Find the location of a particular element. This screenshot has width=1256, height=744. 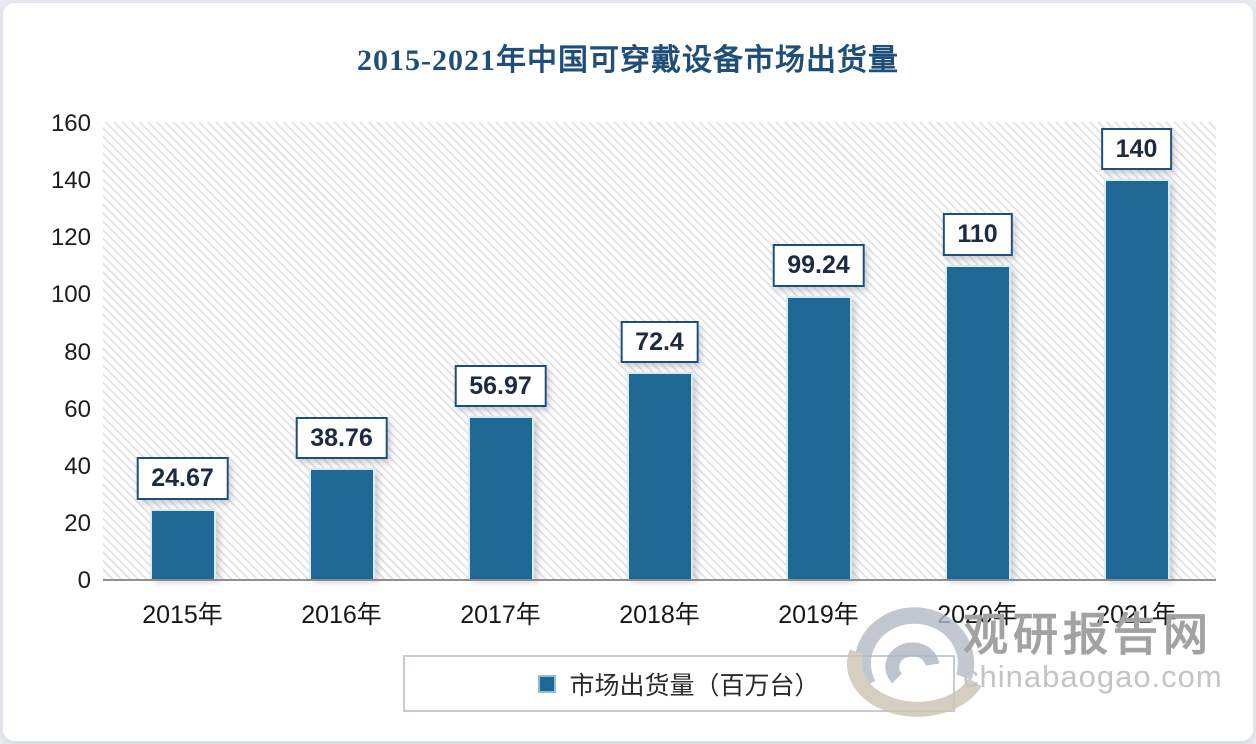

bar-2016年 is located at coordinates (341, 523).